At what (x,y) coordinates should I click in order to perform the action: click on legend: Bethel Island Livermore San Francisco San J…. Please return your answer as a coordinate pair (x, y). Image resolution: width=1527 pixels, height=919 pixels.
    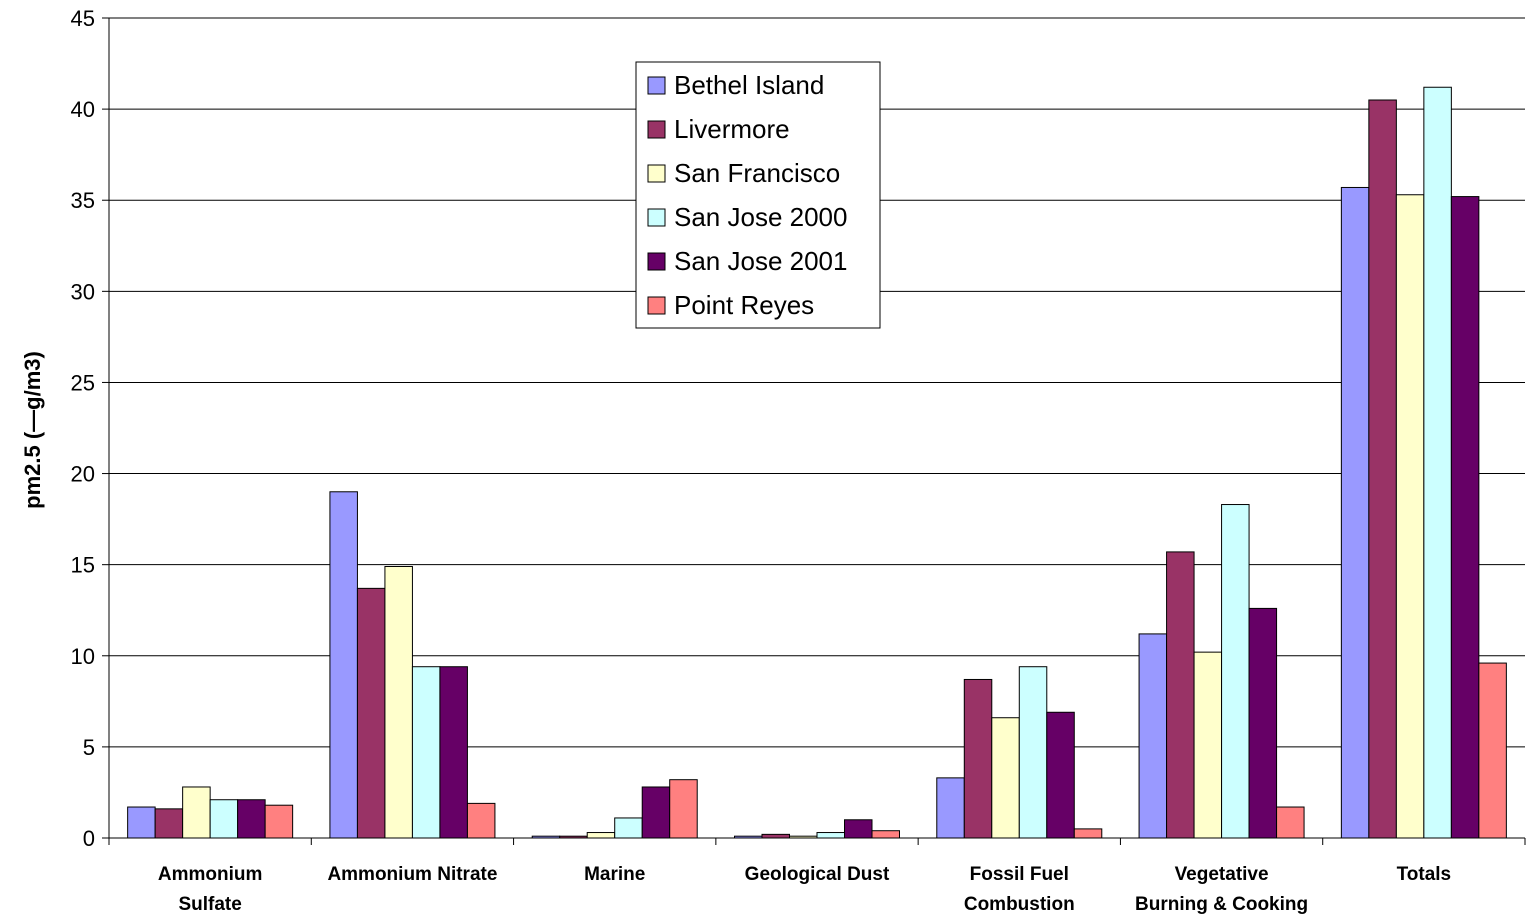
    Looking at the image, I should click on (758, 195).